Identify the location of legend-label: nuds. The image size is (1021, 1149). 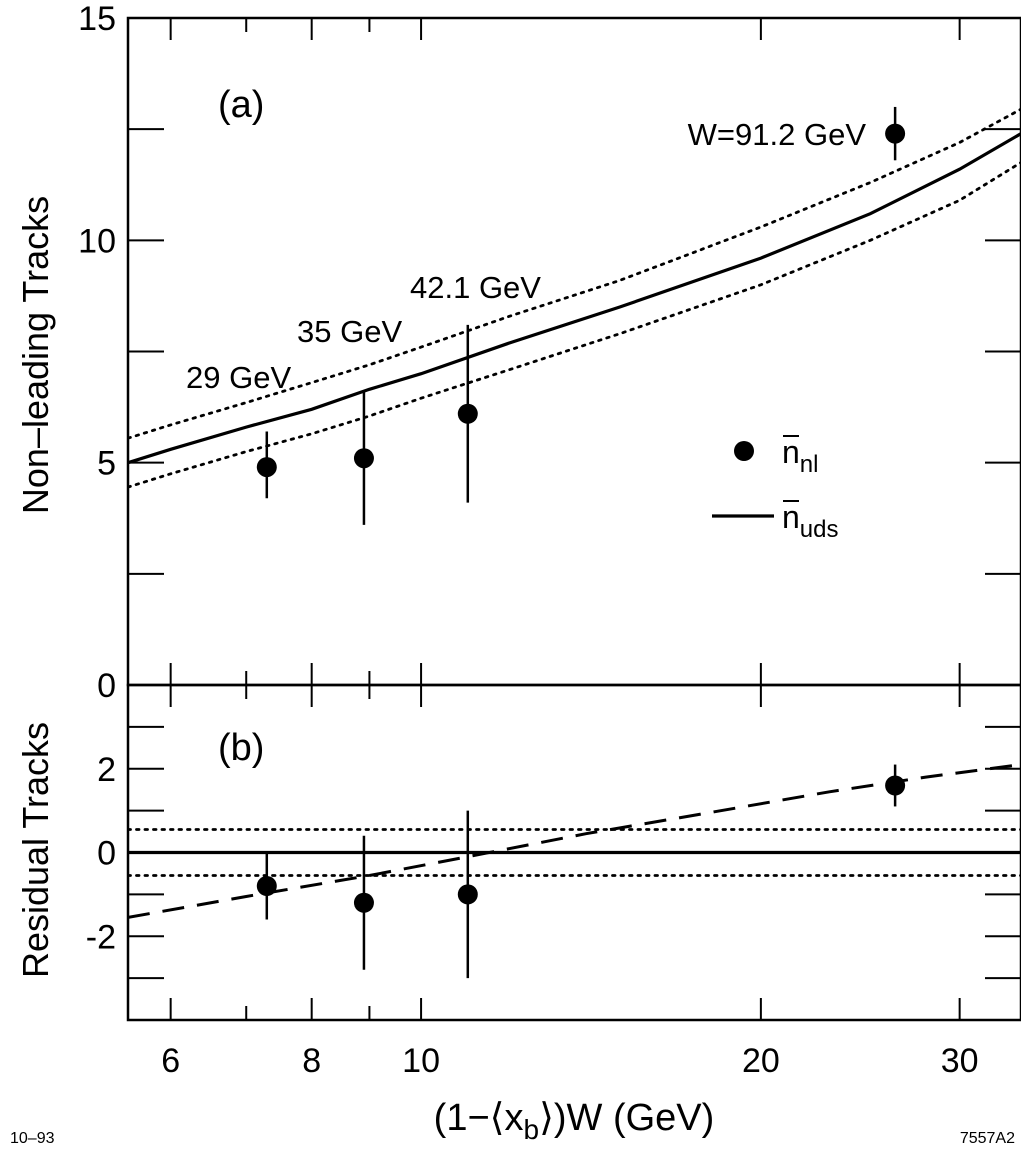
(810, 521).